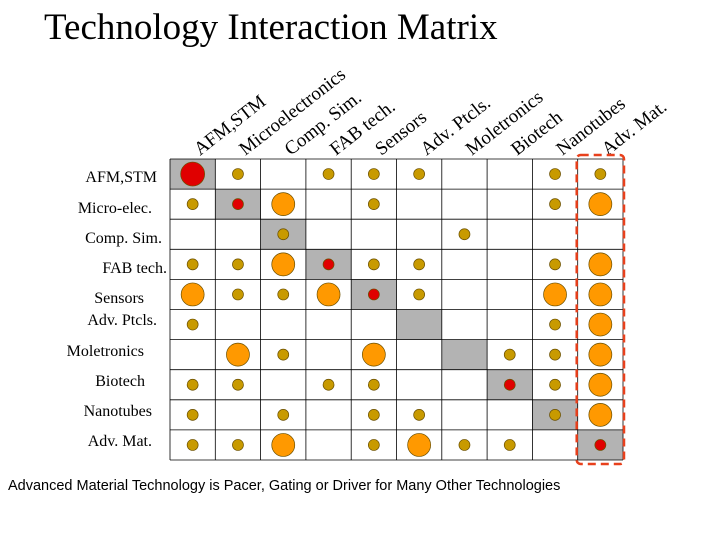 This screenshot has height=540, width=720. What do you see at coordinates (120, 381) in the screenshot?
I see `row-label: Biotech` at bounding box center [120, 381].